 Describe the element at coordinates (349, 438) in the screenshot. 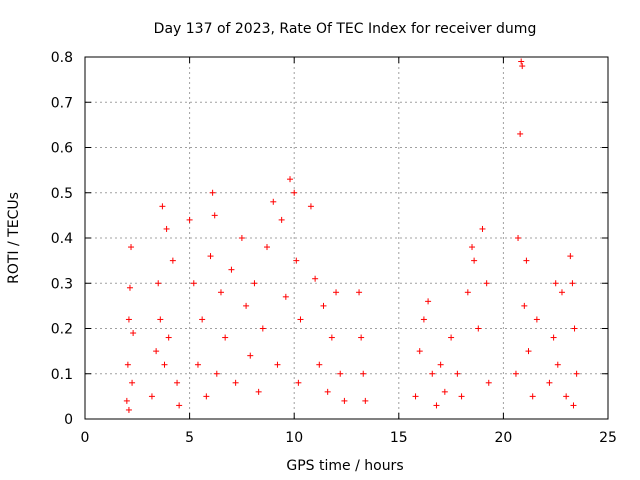

I see `x-tick-labels: 0 5 10 15 20 25` at that location.